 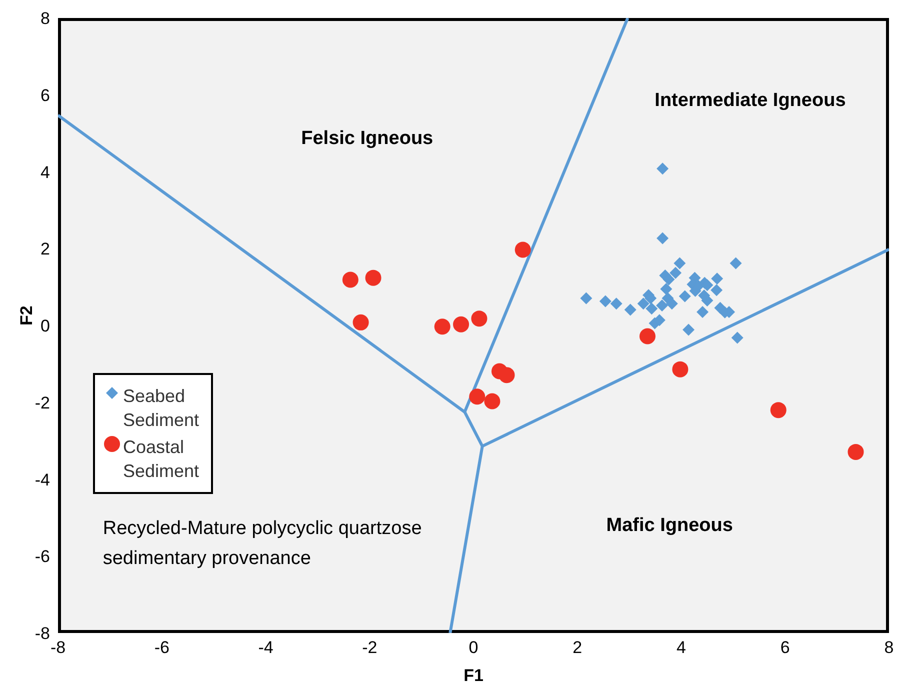 I want to click on y-tick-label: 2, so click(x=45, y=249).